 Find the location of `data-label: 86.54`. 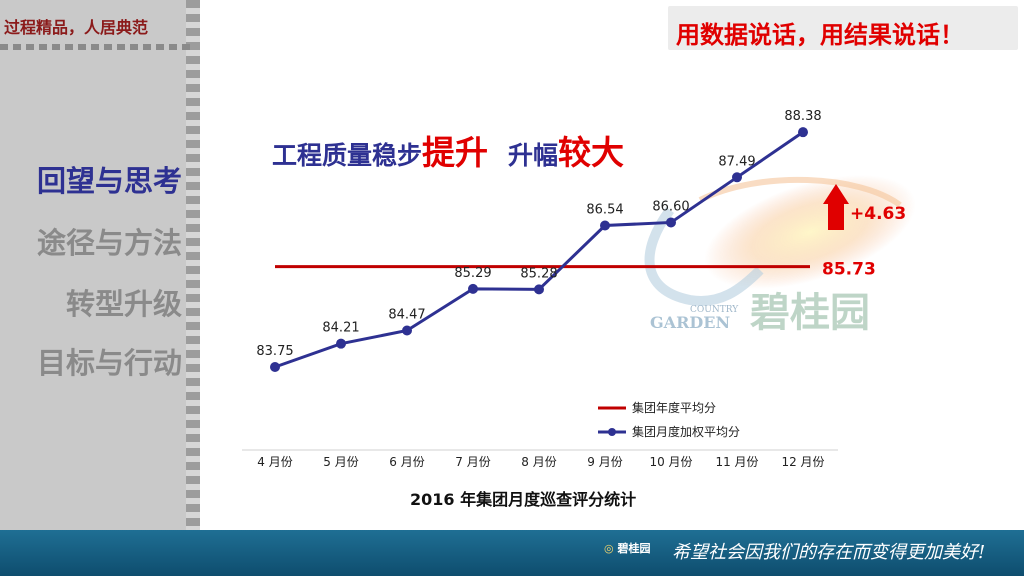

data-label: 86.54 is located at coordinates (604, 209).